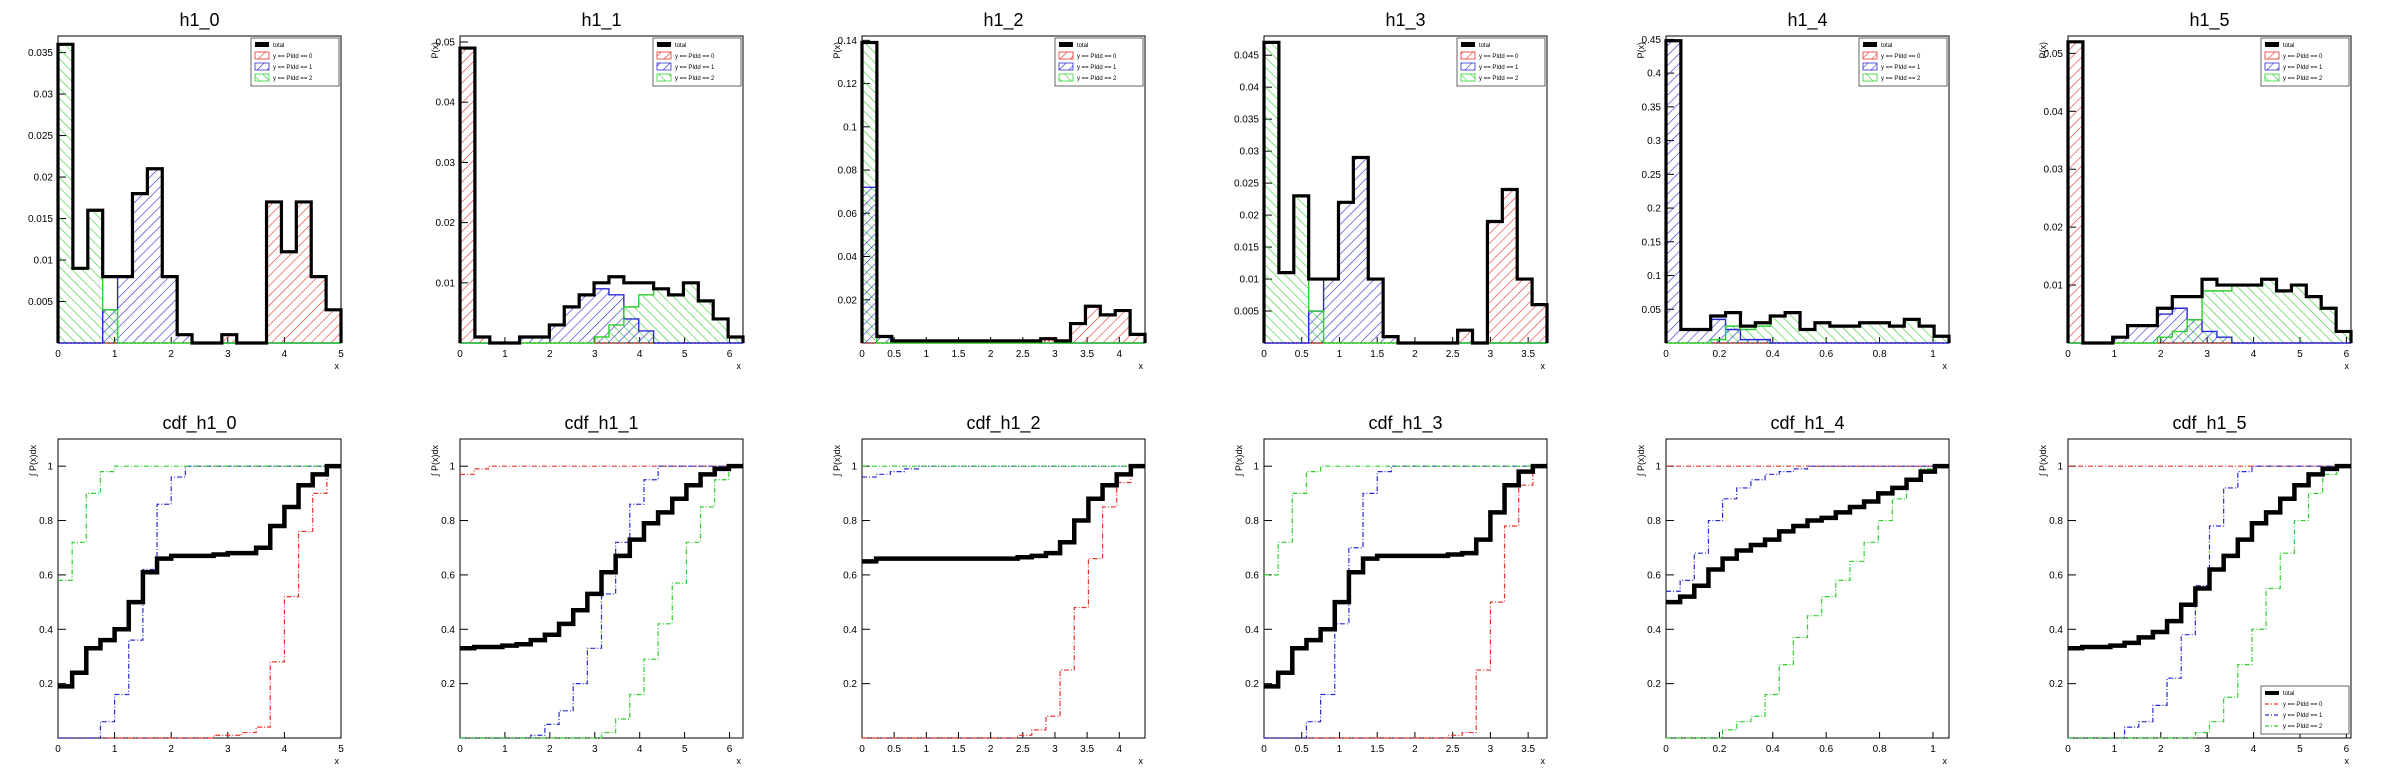  I want to click on x-tick-label: 5, so click(685, 749).